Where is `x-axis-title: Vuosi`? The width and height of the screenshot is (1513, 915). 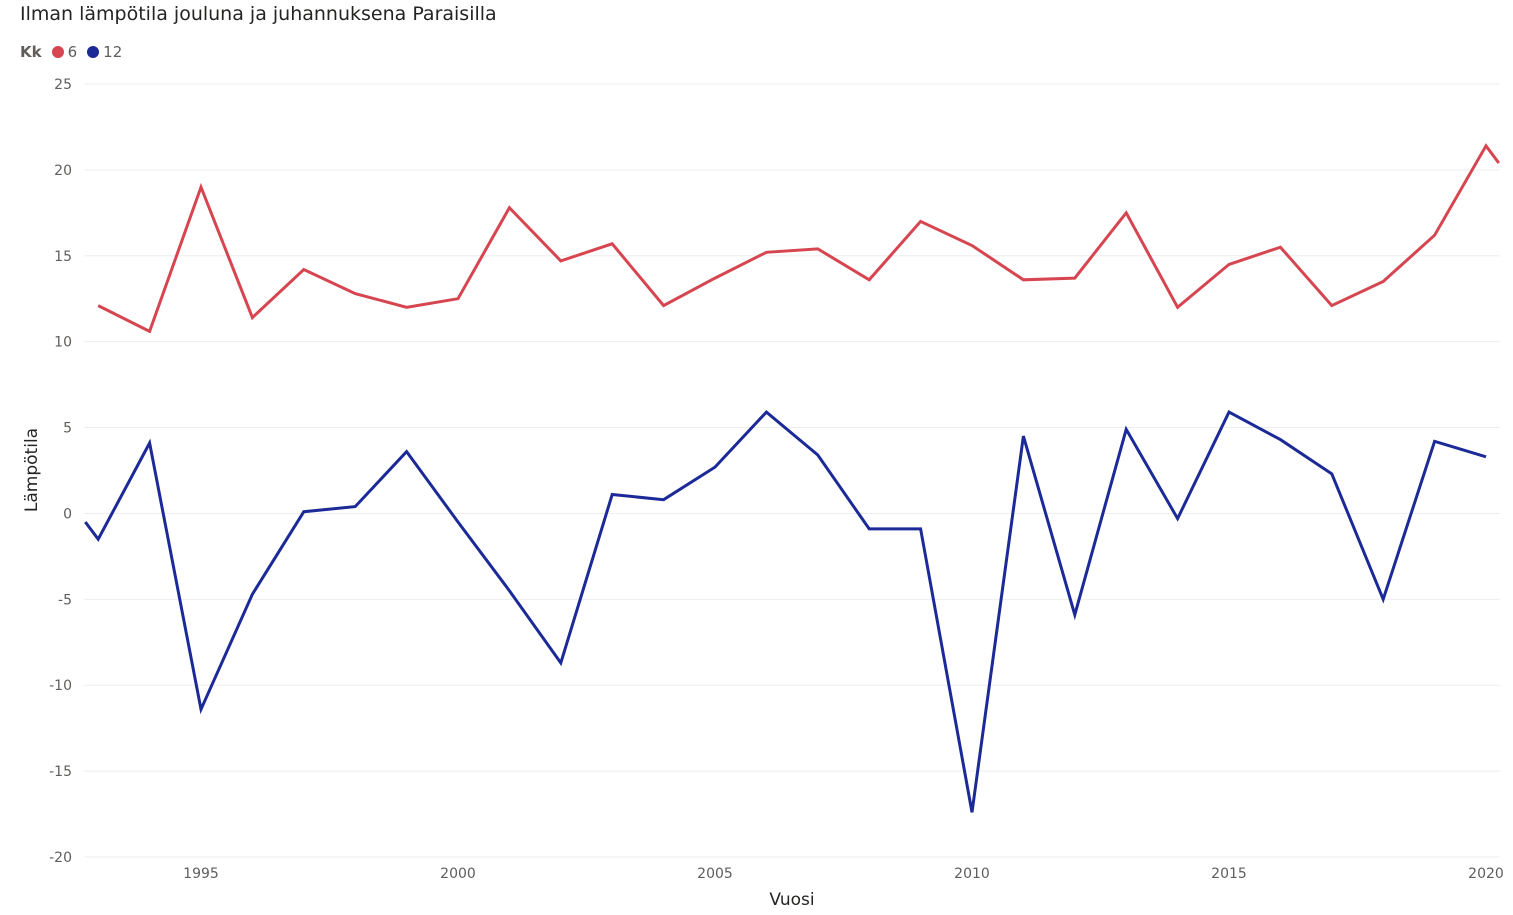 x-axis-title: Vuosi is located at coordinates (791, 900).